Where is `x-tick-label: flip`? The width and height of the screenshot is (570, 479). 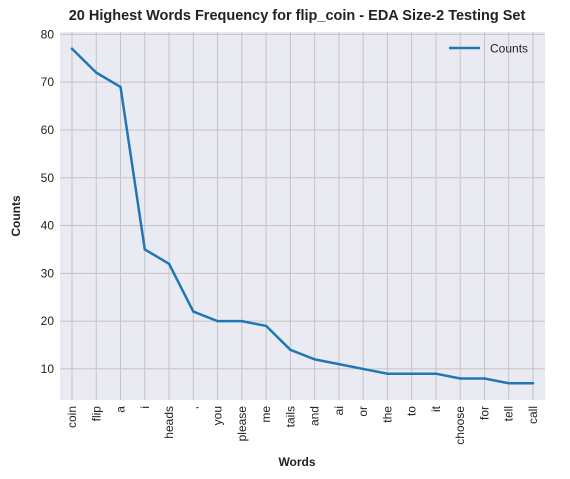
x-tick-label: flip is located at coordinates (96, 414).